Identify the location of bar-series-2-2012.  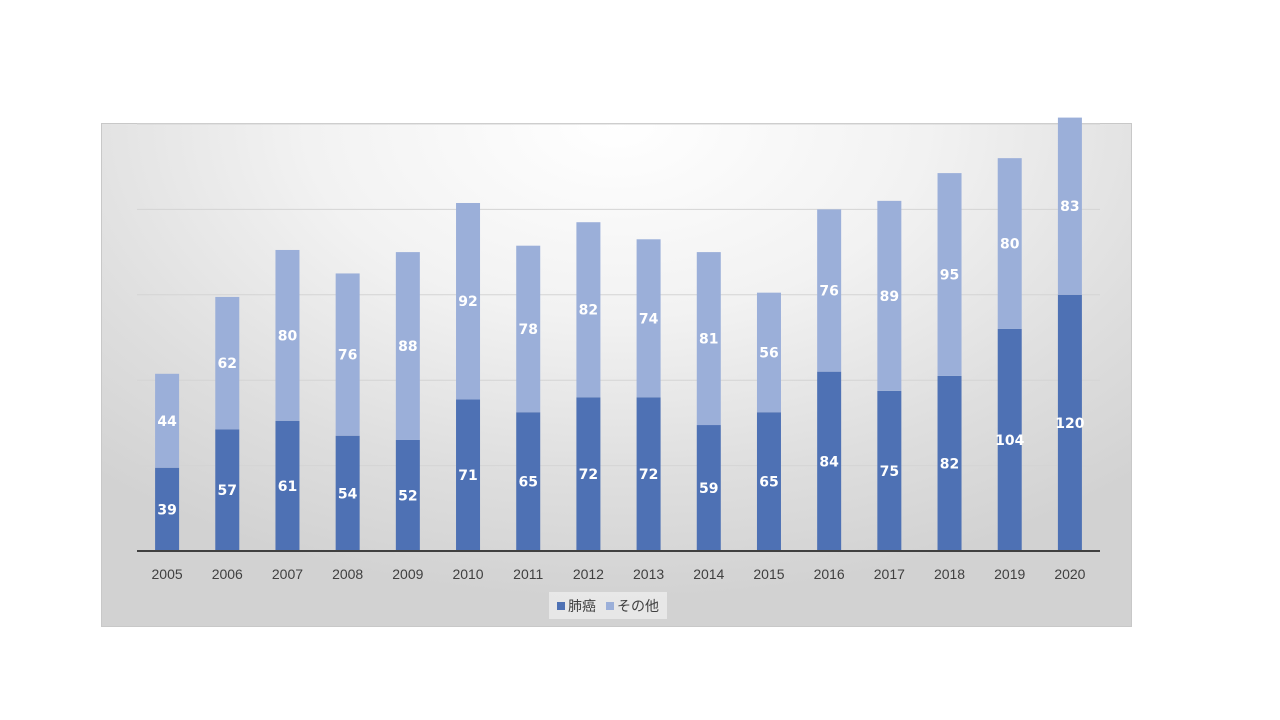
(588, 310).